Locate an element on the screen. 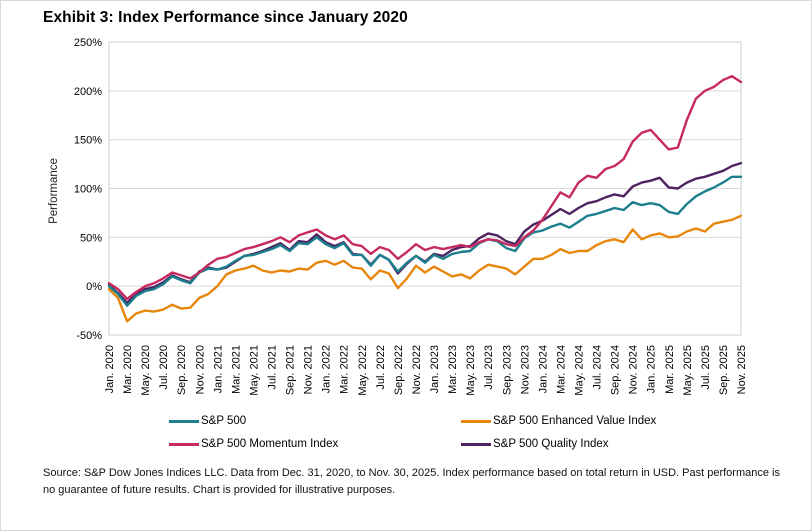  x-tick-label: Nov. 2022 is located at coordinates (417, 369).